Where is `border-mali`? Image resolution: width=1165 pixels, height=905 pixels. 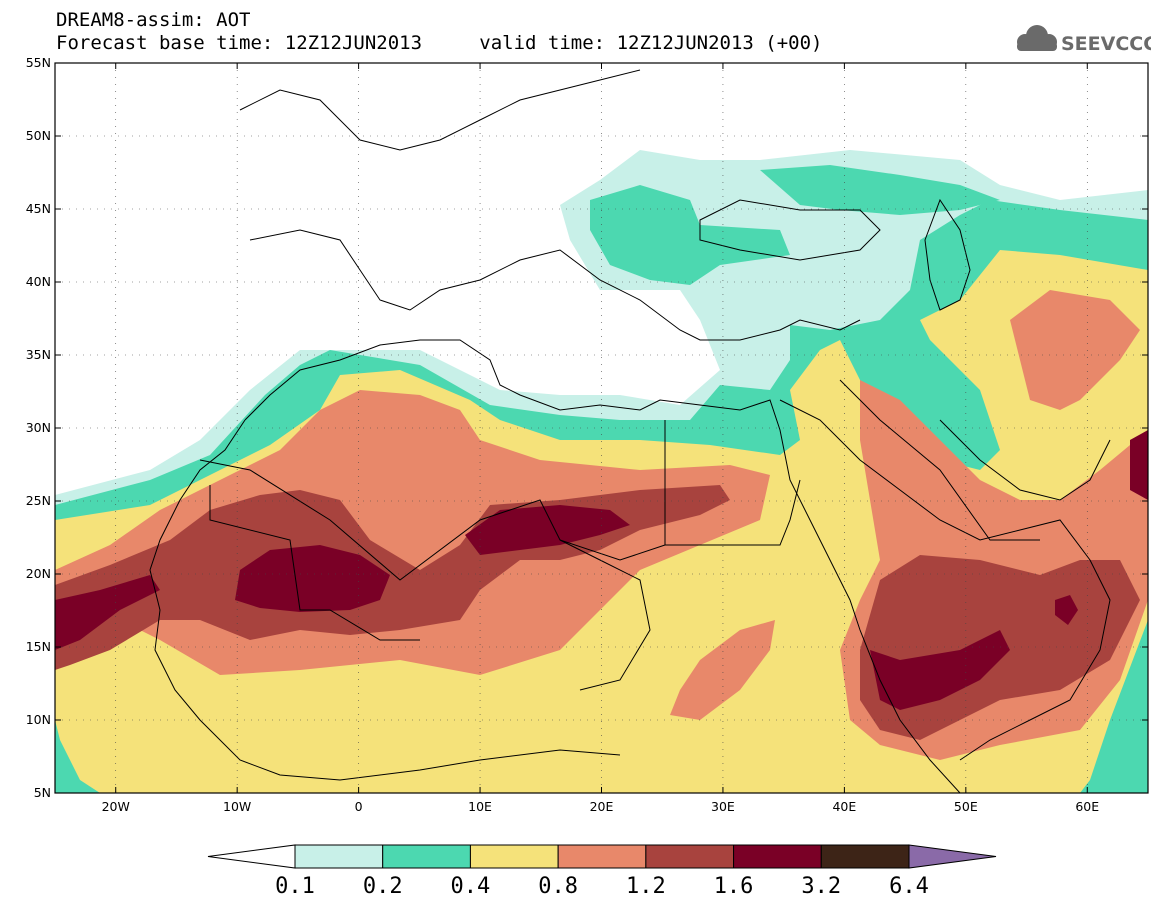 border-mali is located at coordinates (314, 563).